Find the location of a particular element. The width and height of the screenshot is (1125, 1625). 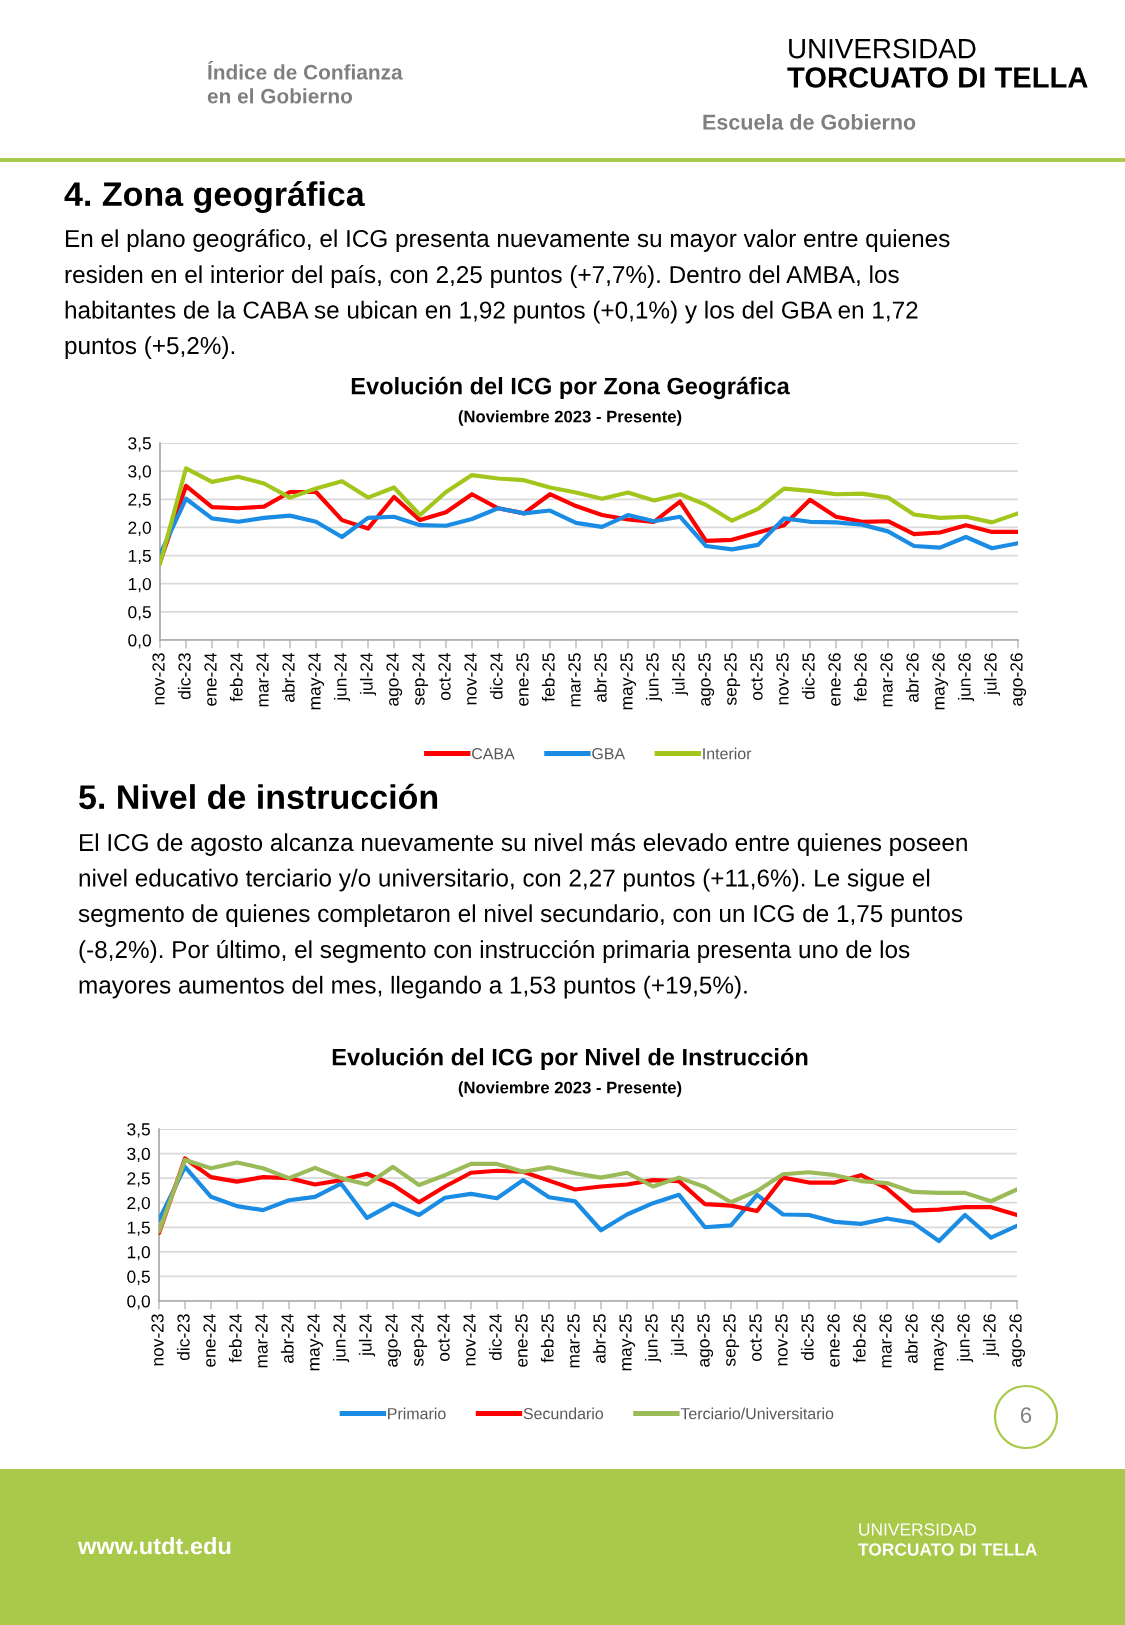

text: 4. Zona geográfica is located at coordinates (214, 197).